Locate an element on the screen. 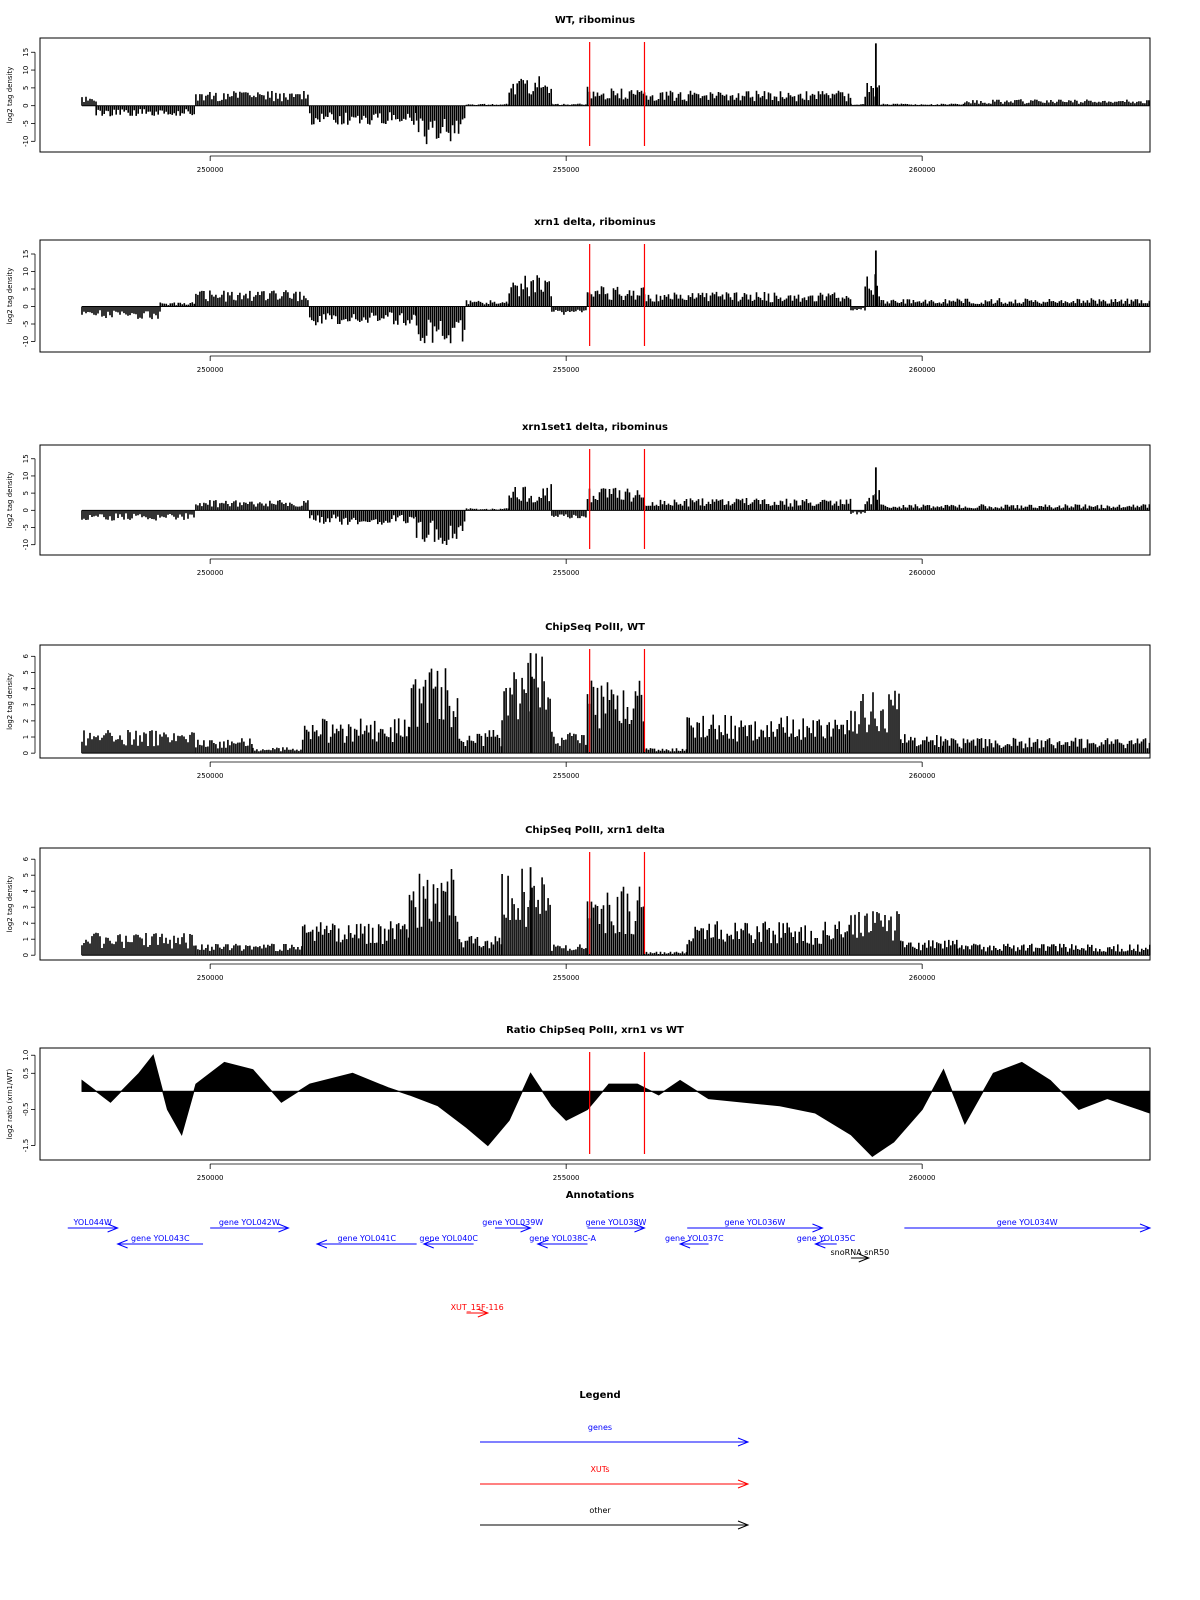 The height and width of the screenshot is (1600, 1200). annotation-xuts: XUT_15F-116 is located at coordinates (477, 1310).